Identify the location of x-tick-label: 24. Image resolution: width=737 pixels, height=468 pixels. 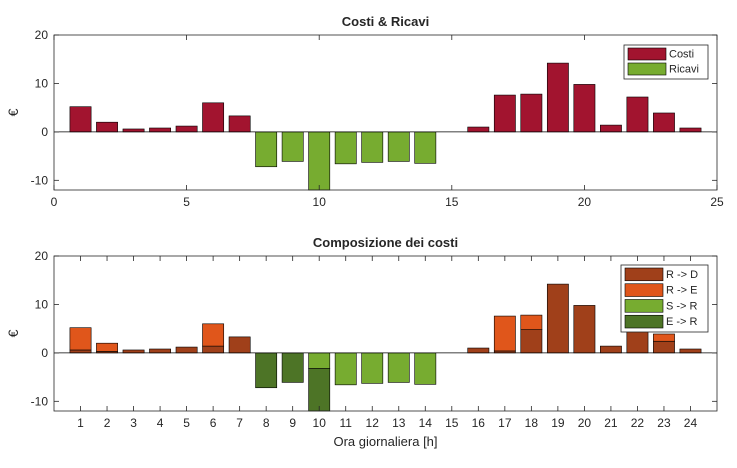
(691, 423).